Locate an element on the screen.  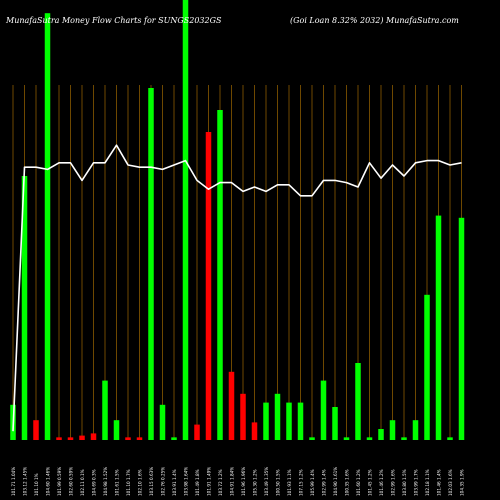
x-tick-label: 101.46 1.2% is located at coordinates (381, 482).